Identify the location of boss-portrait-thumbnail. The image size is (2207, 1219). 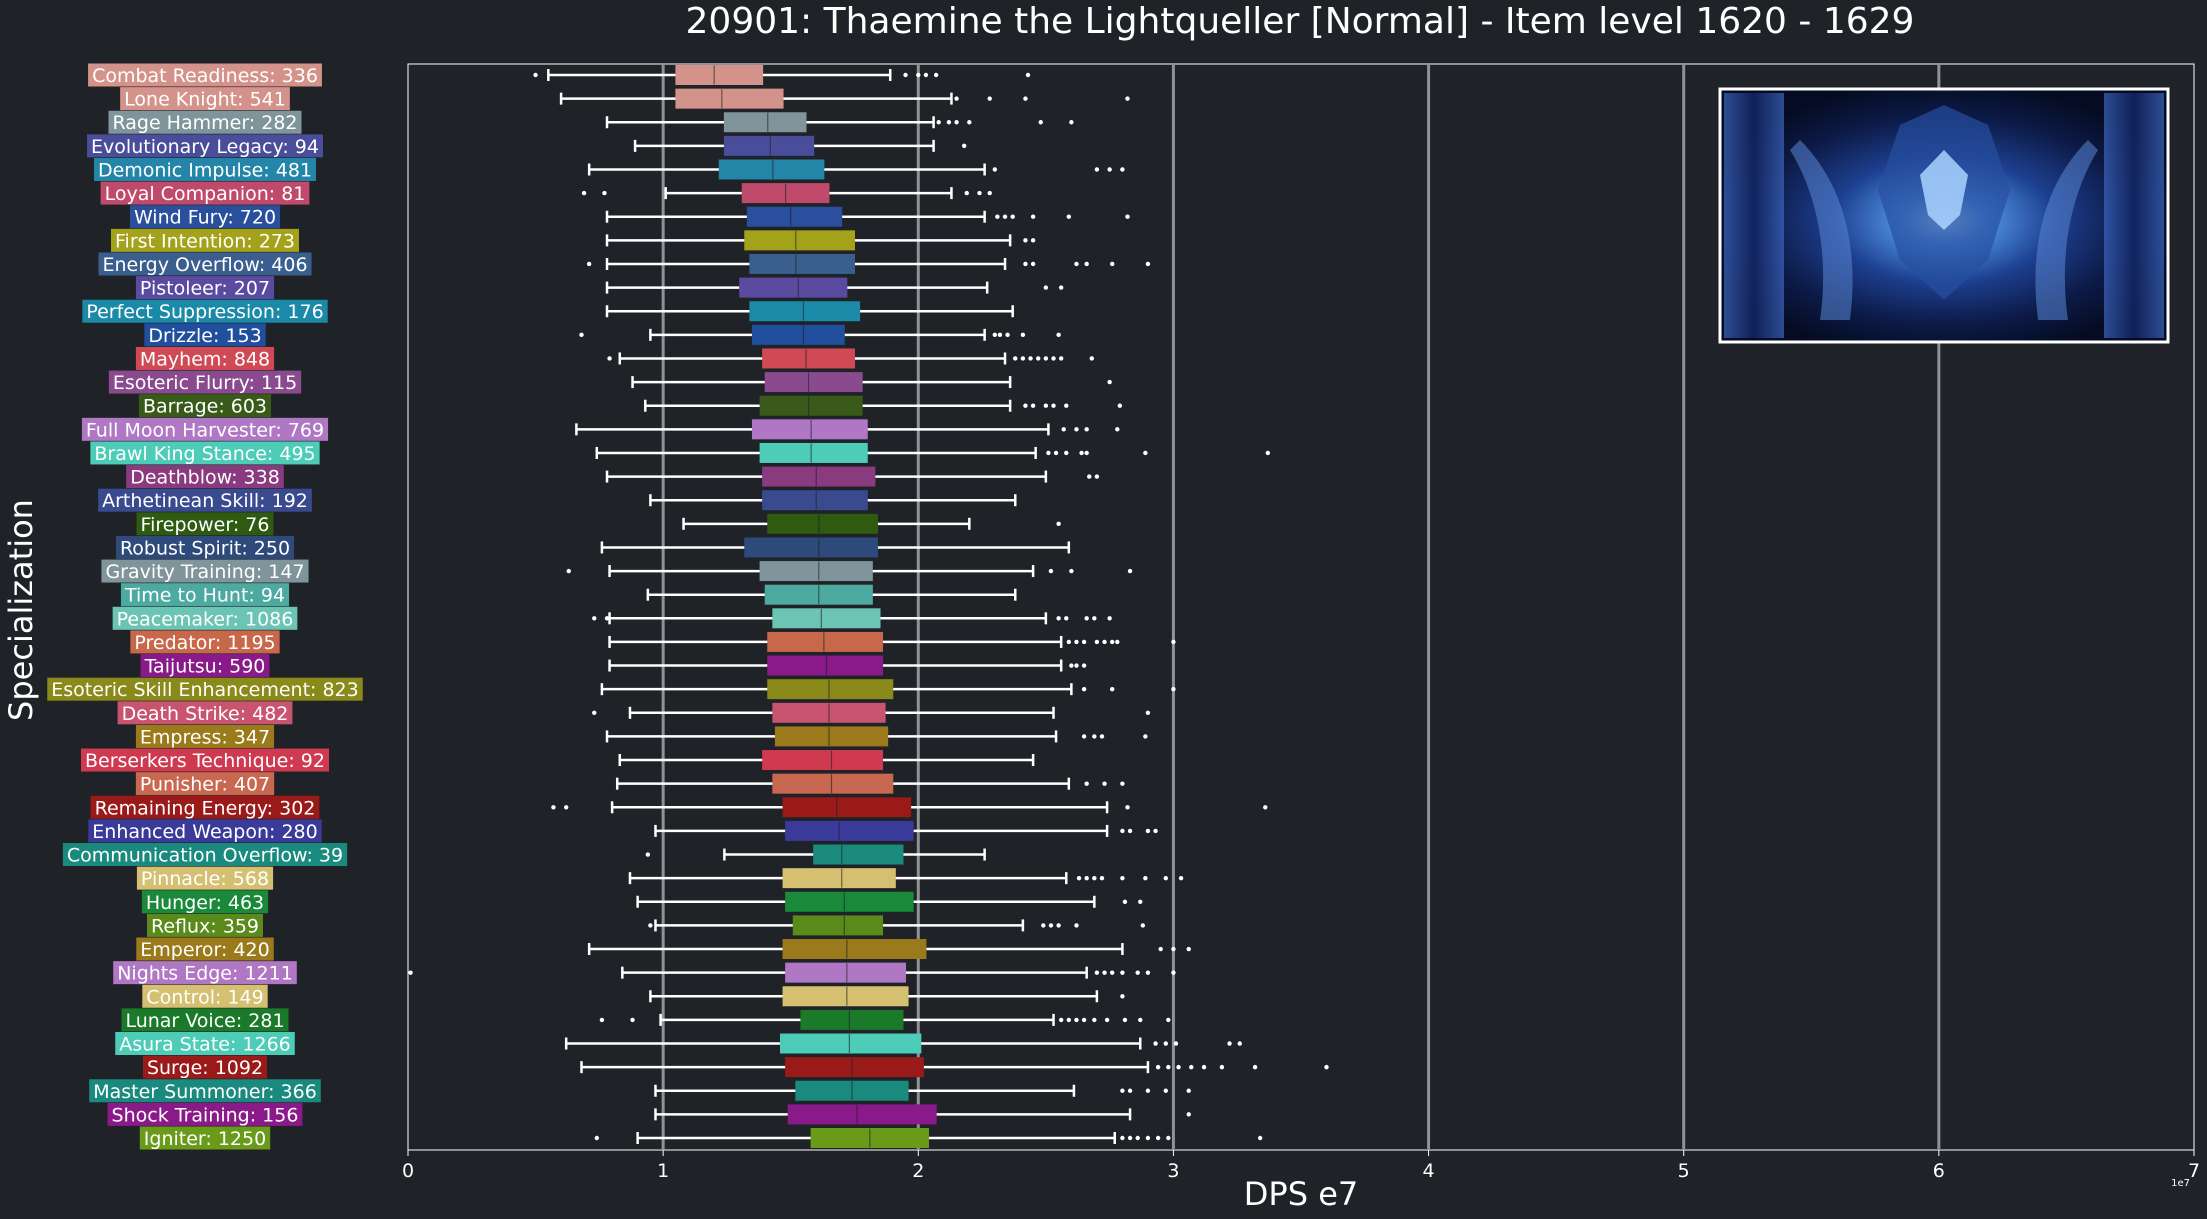
(1944, 215).